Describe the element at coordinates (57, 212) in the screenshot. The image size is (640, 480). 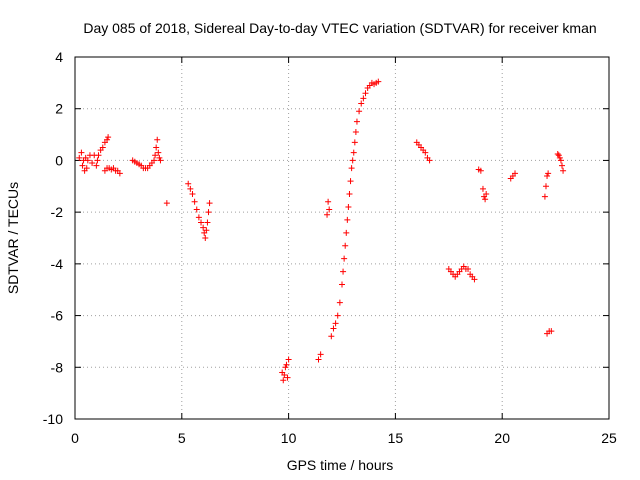
I see `y-tick-label: -2` at that location.